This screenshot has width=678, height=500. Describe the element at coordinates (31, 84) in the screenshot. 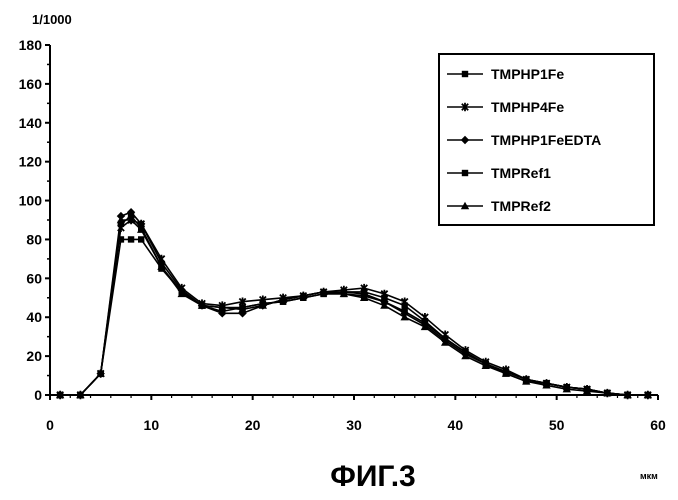

I see `y-tick-label: 160` at that location.